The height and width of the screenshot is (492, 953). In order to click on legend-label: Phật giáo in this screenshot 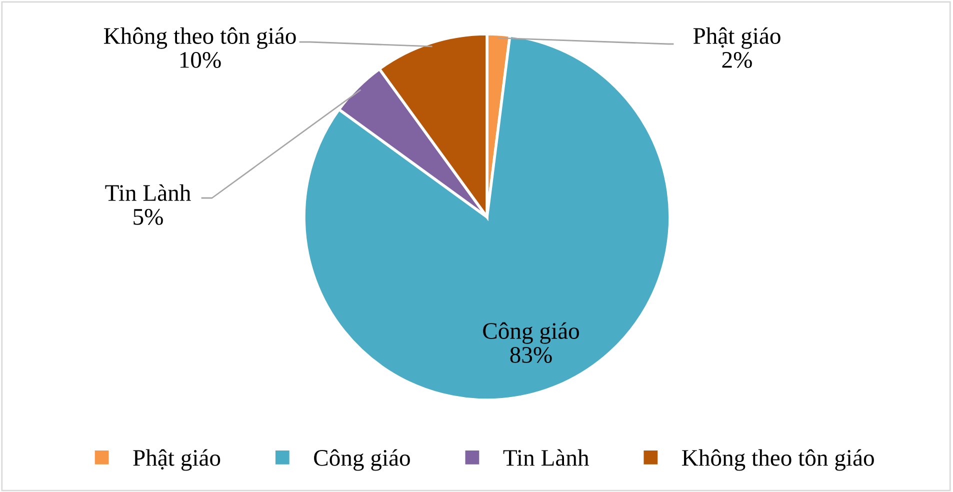, I will do `click(176, 460)`.